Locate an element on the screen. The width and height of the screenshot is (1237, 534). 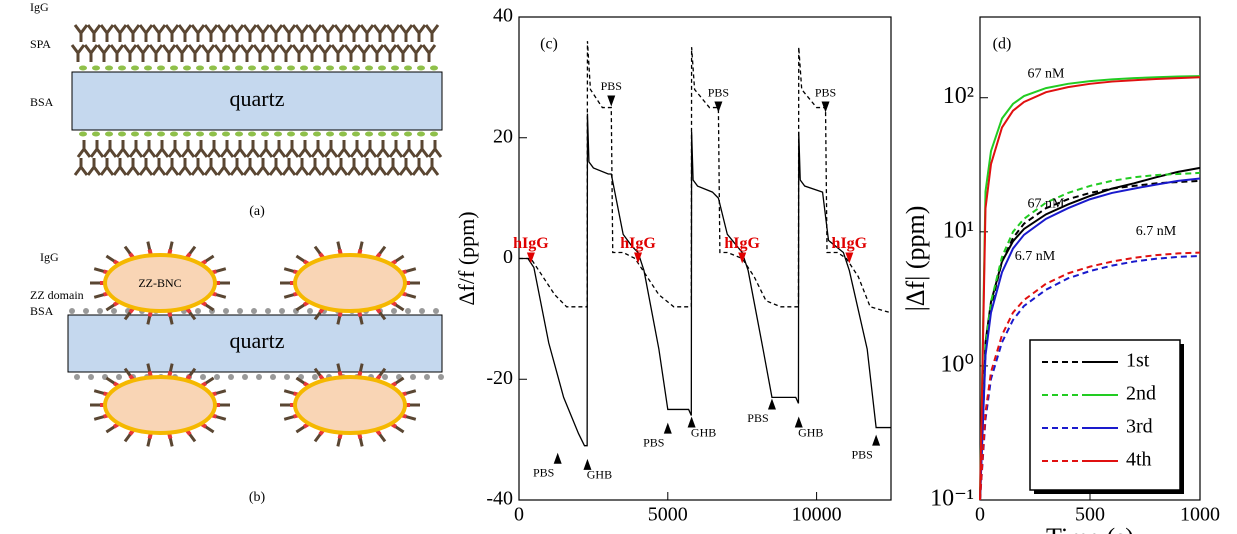
y-tick-label: 40 is located at coordinates (503, 16).